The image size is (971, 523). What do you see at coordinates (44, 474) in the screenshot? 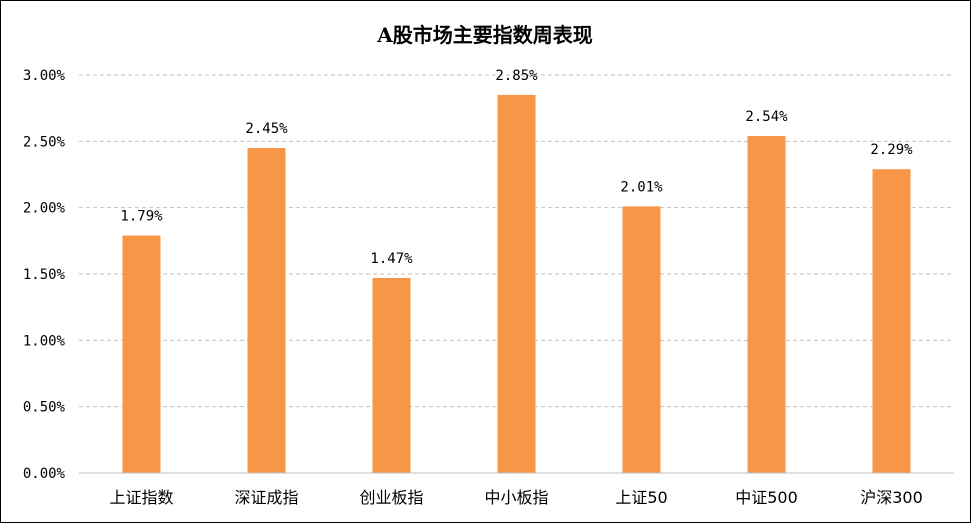
I see `y-tick-label: 0.00%` at bounding box center [44, 474].